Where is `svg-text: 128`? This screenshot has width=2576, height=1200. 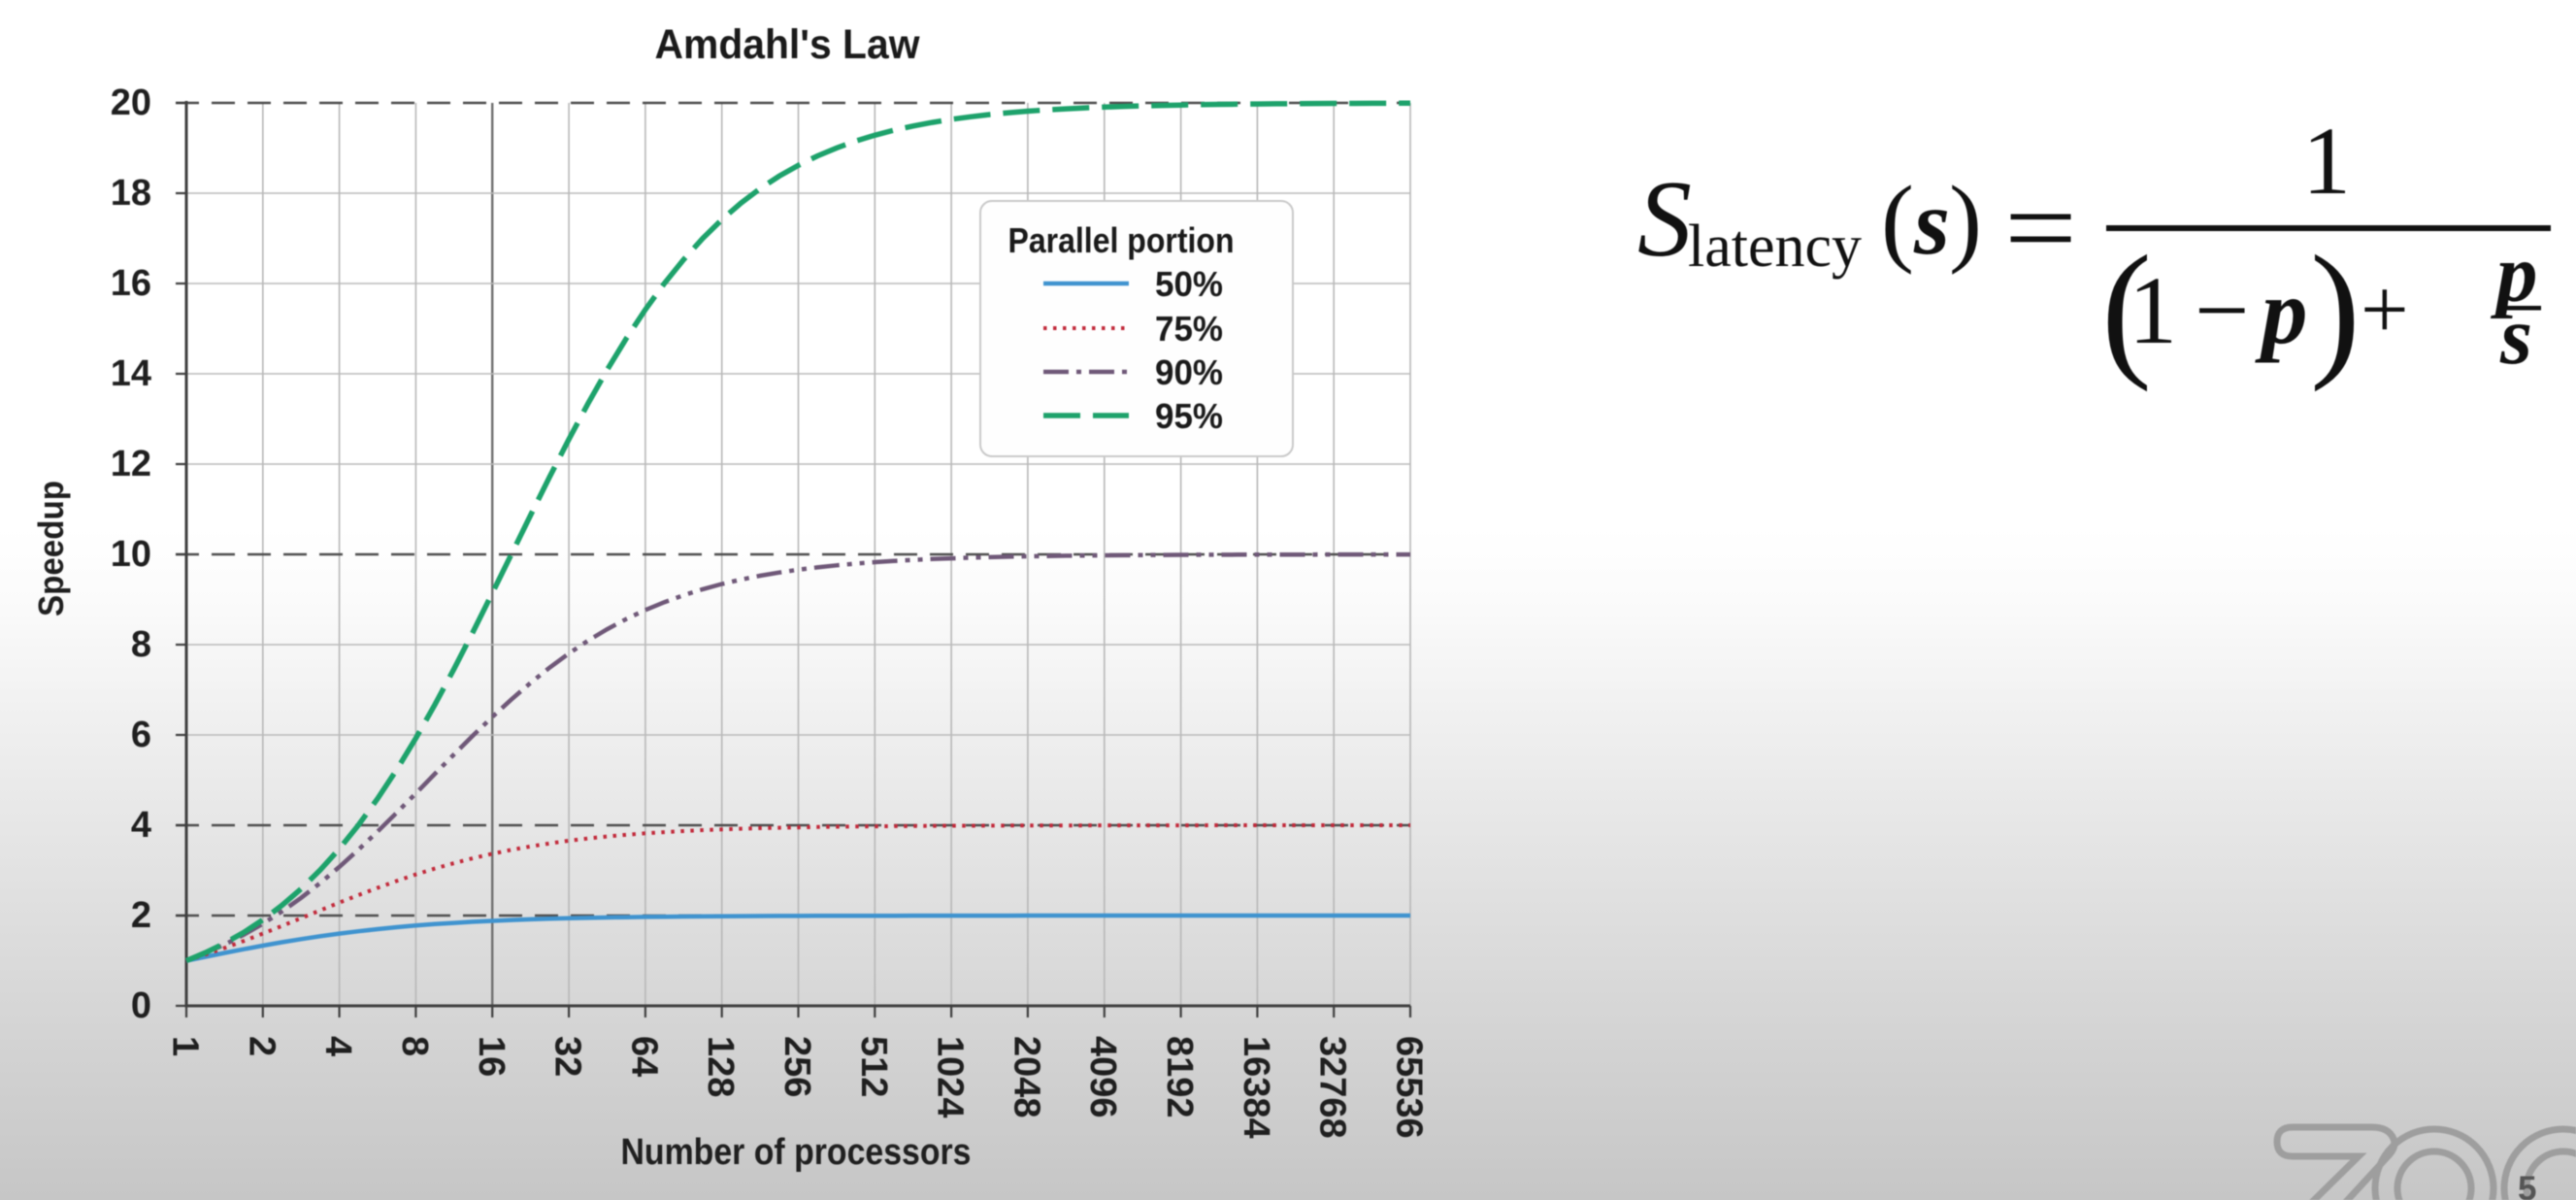 svg-text: 128 is located at coordinates (720, 1067).